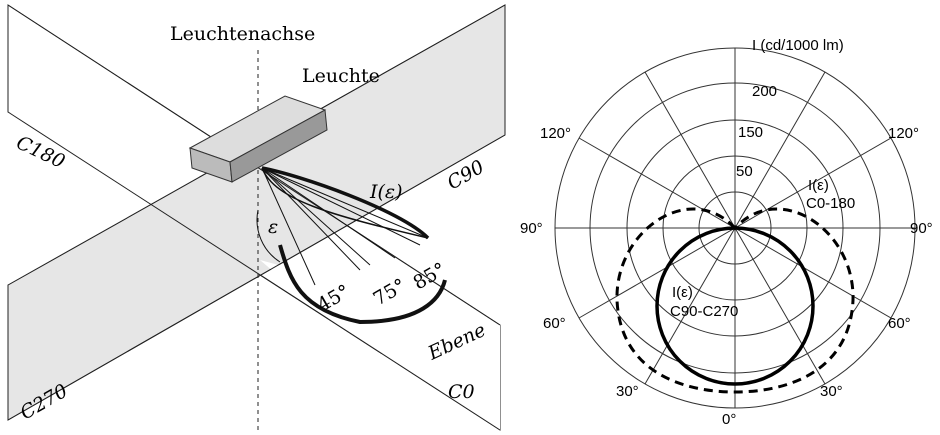 The width and height of the screenshot is (940, 435). What do you see at coordinates (735, 300) in the screenshot?
I see `polar-curves` at bounding box center [735, 300].